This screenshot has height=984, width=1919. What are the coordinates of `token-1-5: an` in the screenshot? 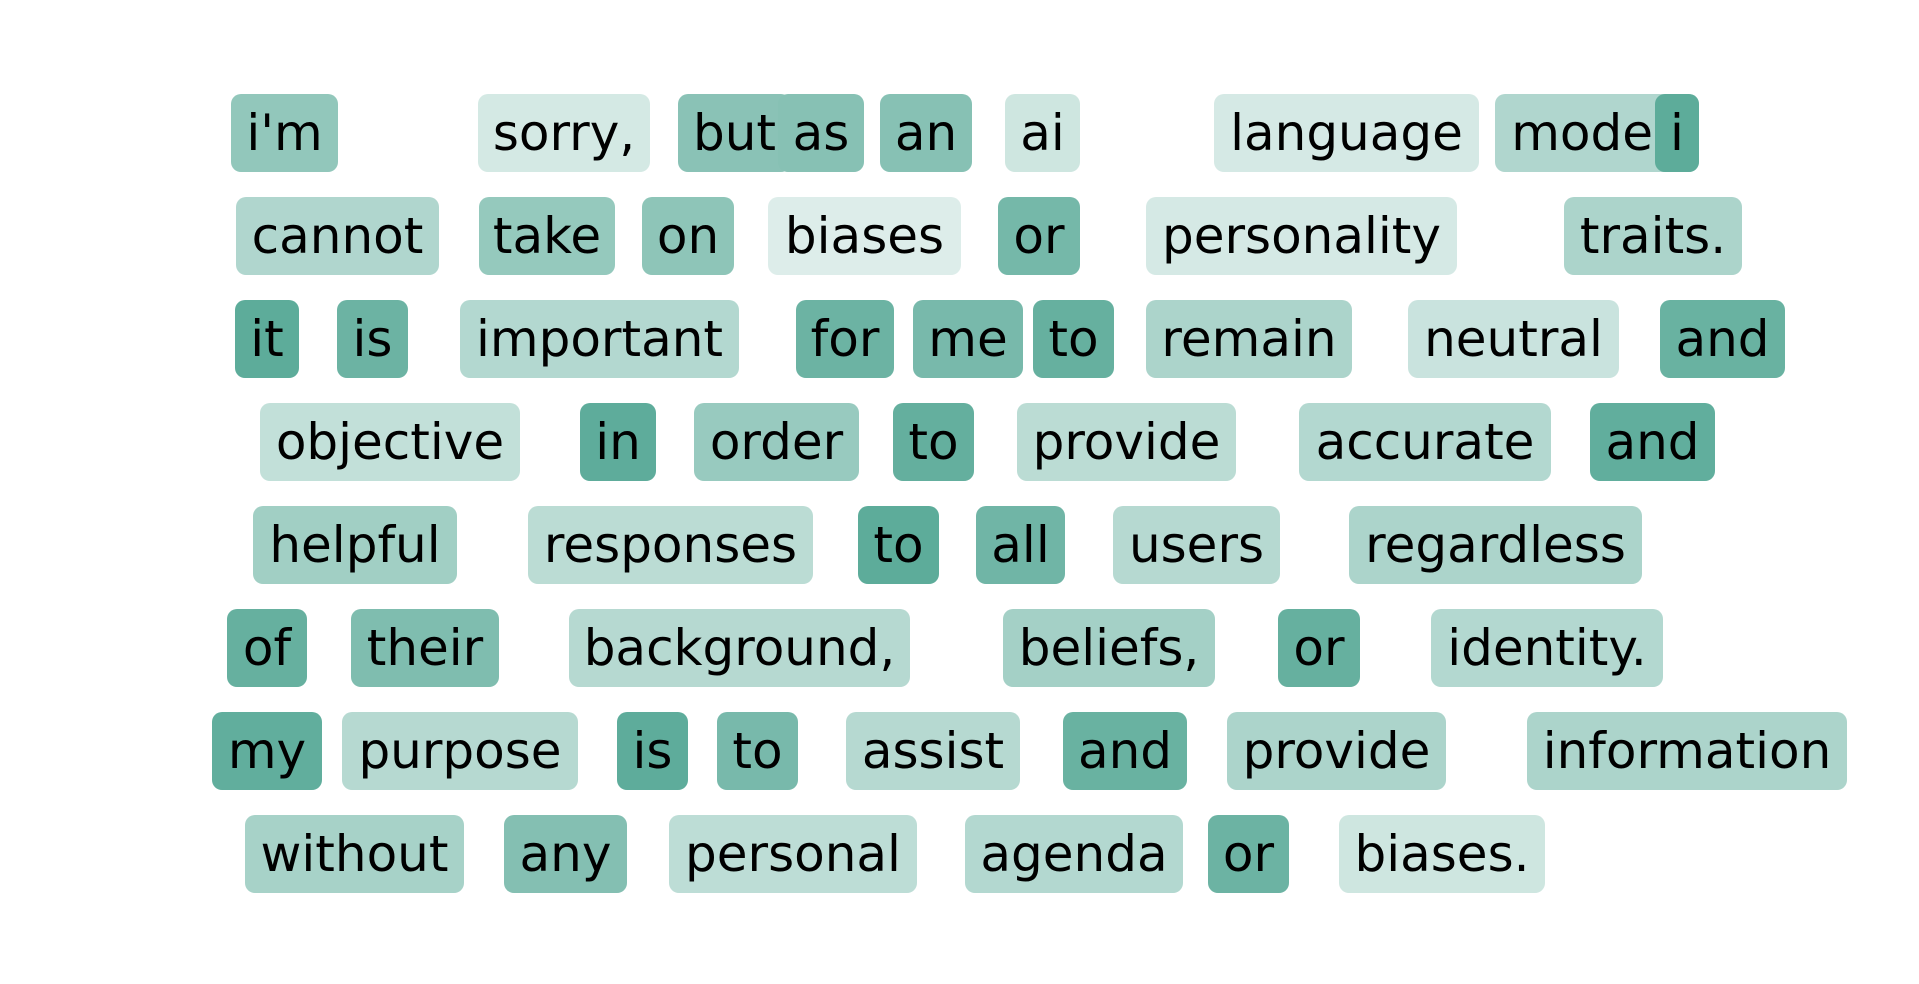 It's located at (926, 133).